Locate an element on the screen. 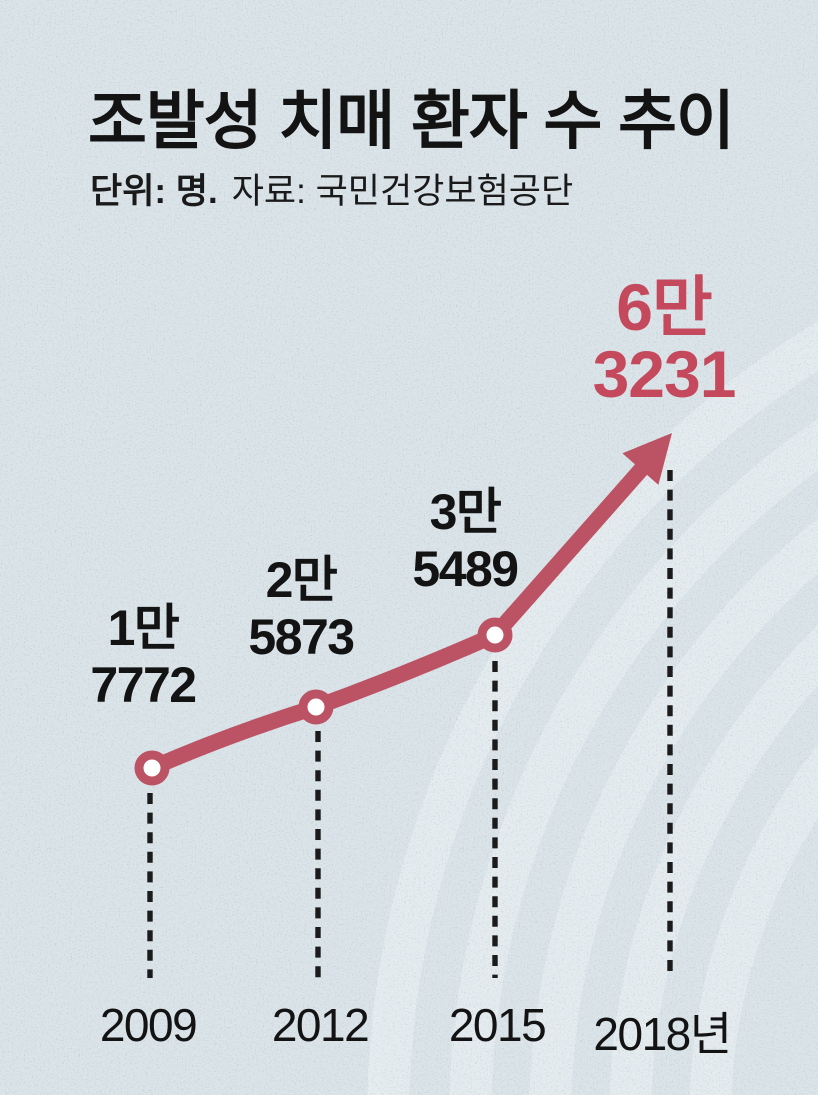 This screenshot has height=1095, width=818. point-label-2018: 6만 3231 is located at coordinates (664, 340).